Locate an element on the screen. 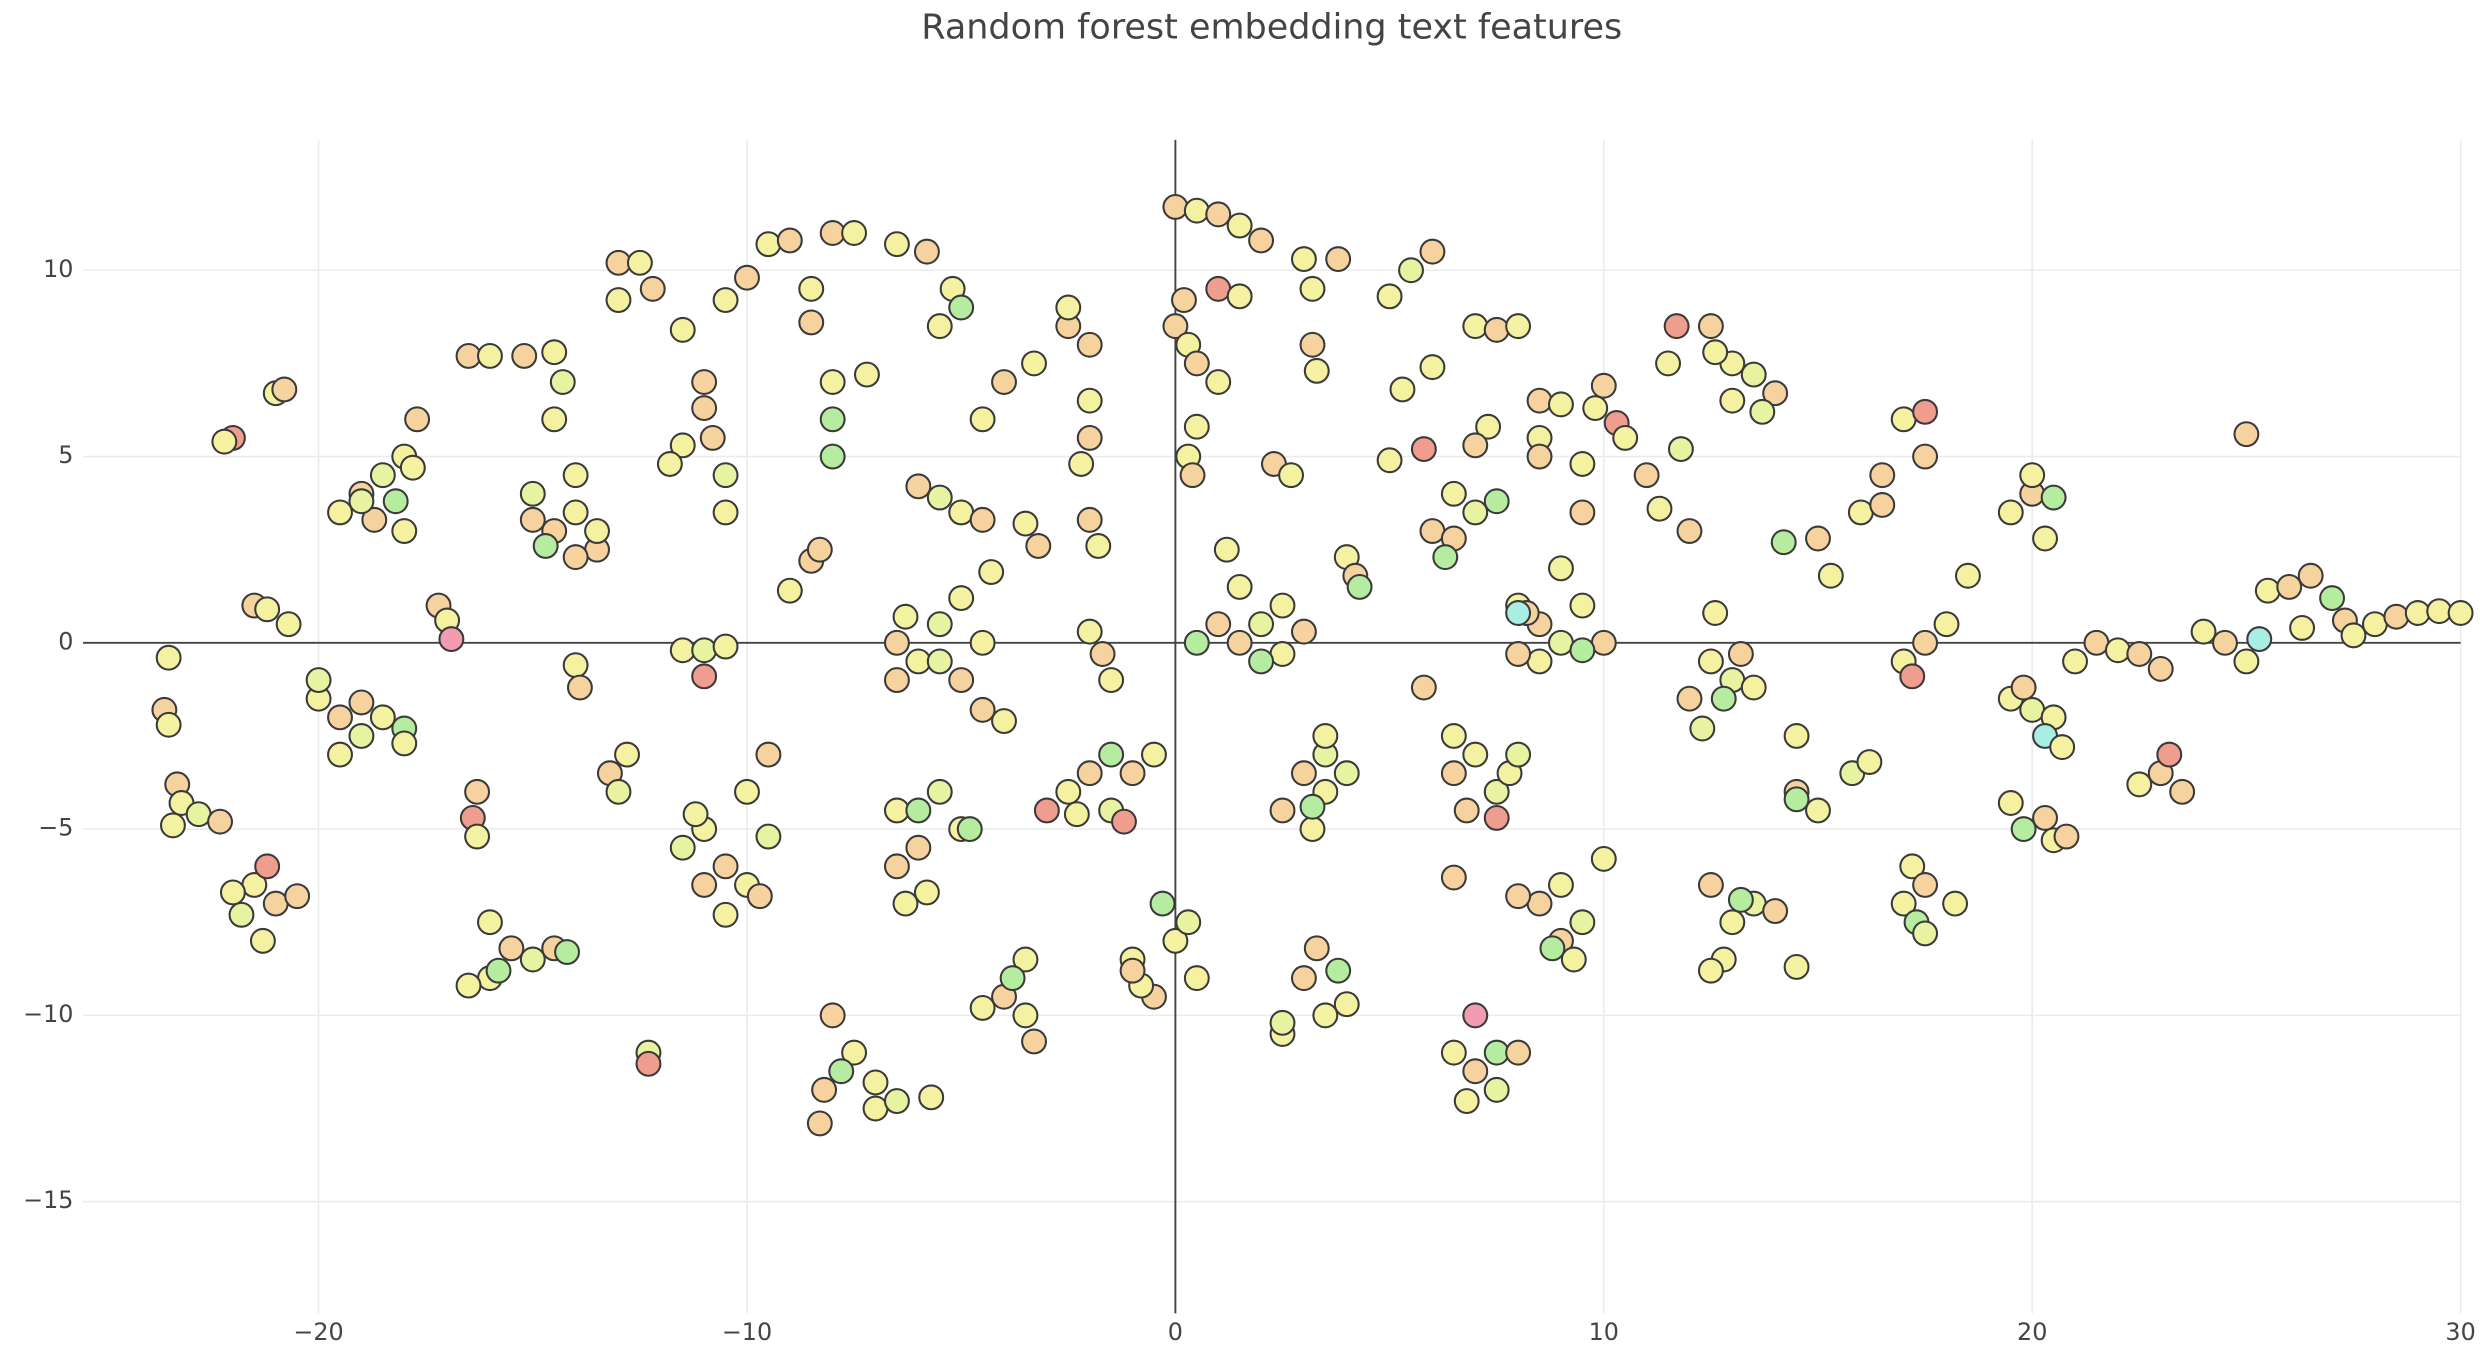 The height and width of the screenshot is (1370, 2480). y-tick-label: −15 is located at coordinates (48, 1200).